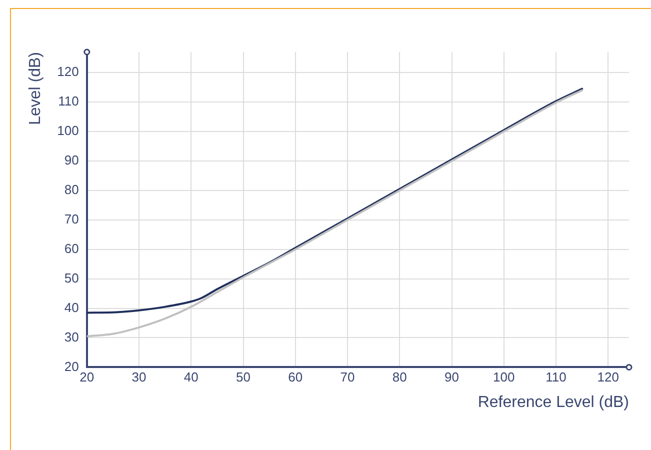  Describe the element at coordinates (71, 248) in the screenshot. I see `y-tick-label: 60` at that location.